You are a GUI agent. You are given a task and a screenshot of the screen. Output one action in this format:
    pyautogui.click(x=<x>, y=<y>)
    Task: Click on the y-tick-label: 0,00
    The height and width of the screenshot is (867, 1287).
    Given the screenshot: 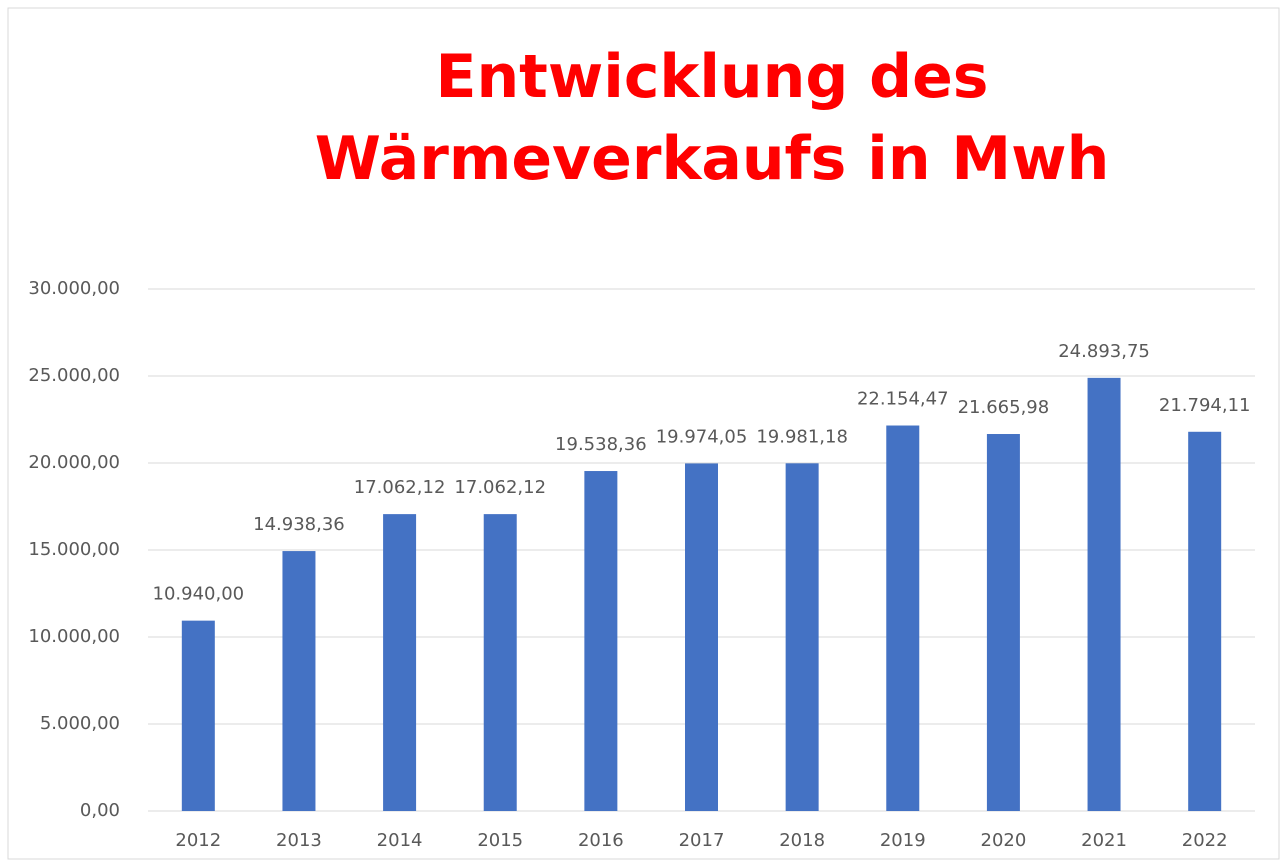 What is the action you would take?
    pyautogui.click(x=100, y=810)
    